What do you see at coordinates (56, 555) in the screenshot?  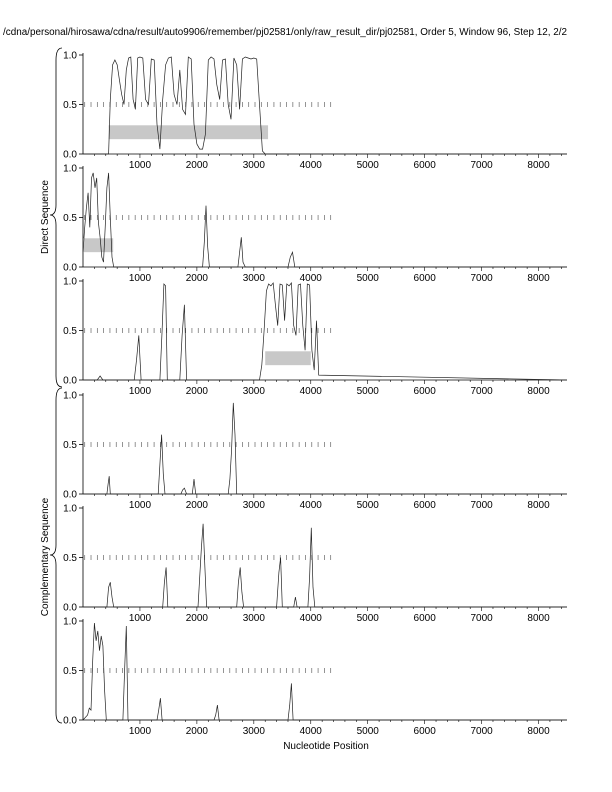 I see `complementary-brace` at bounding box center [56, 555].